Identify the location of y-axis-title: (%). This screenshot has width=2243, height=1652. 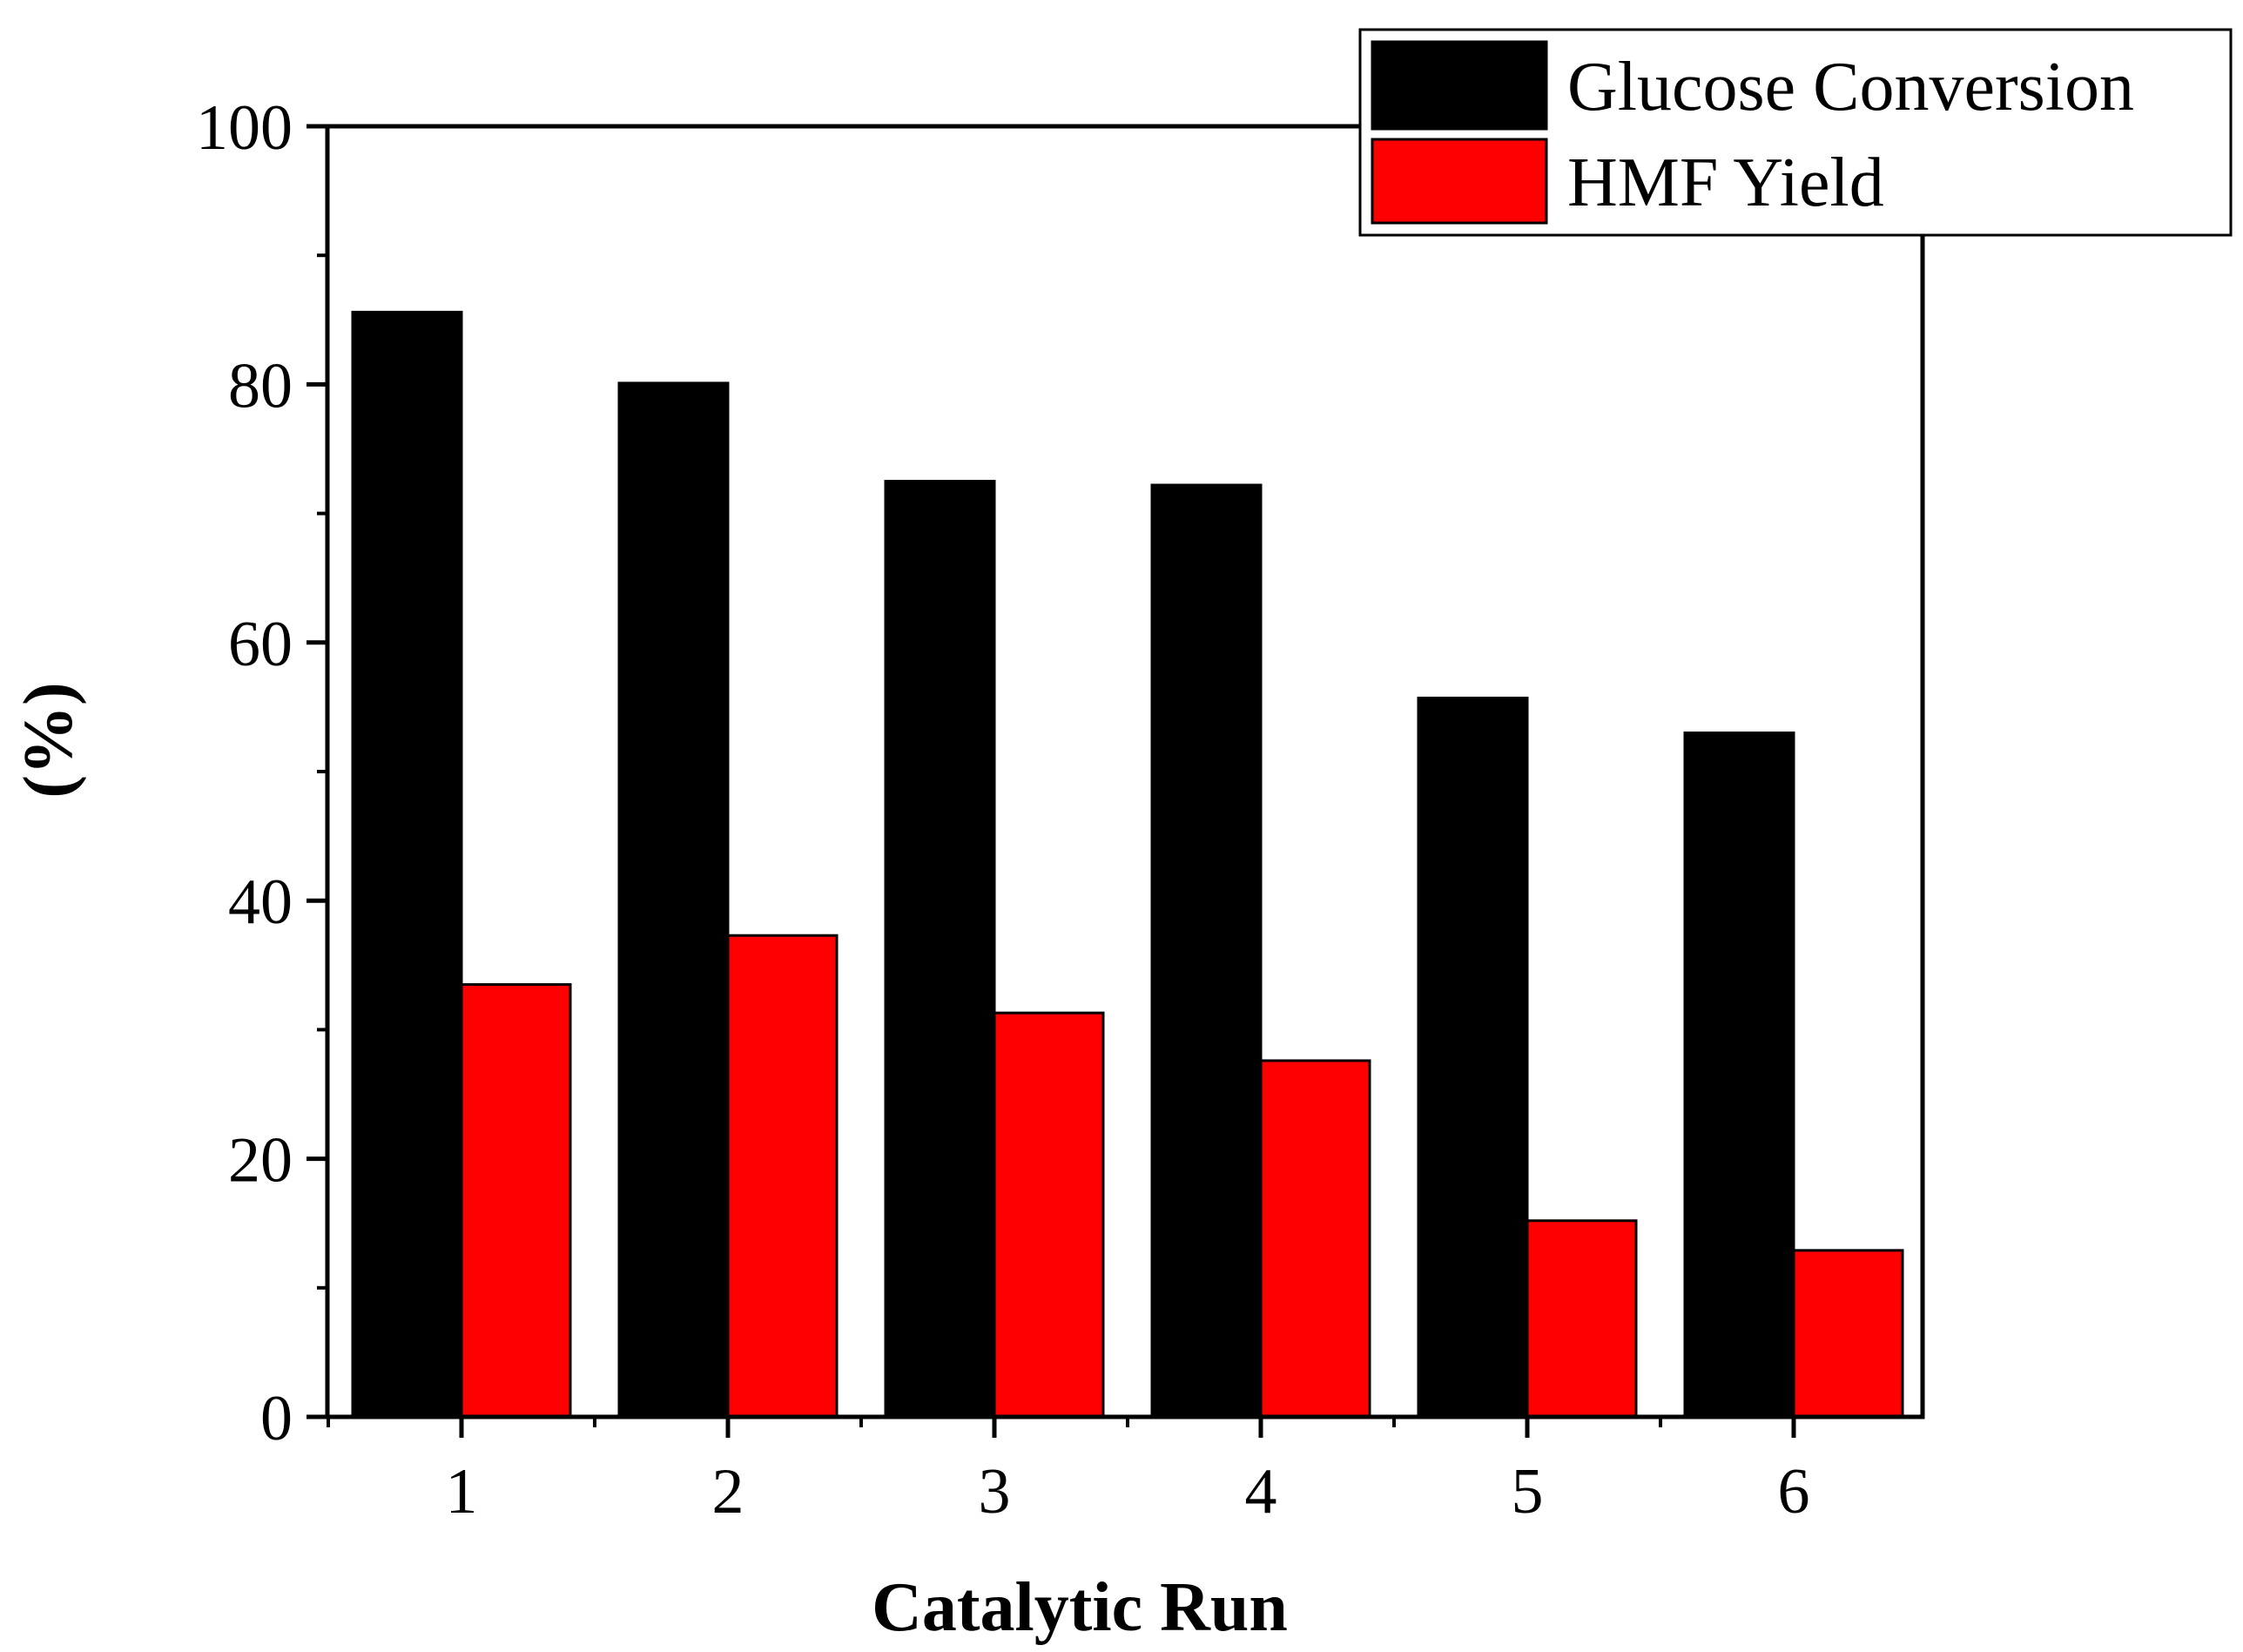
(48, 740).